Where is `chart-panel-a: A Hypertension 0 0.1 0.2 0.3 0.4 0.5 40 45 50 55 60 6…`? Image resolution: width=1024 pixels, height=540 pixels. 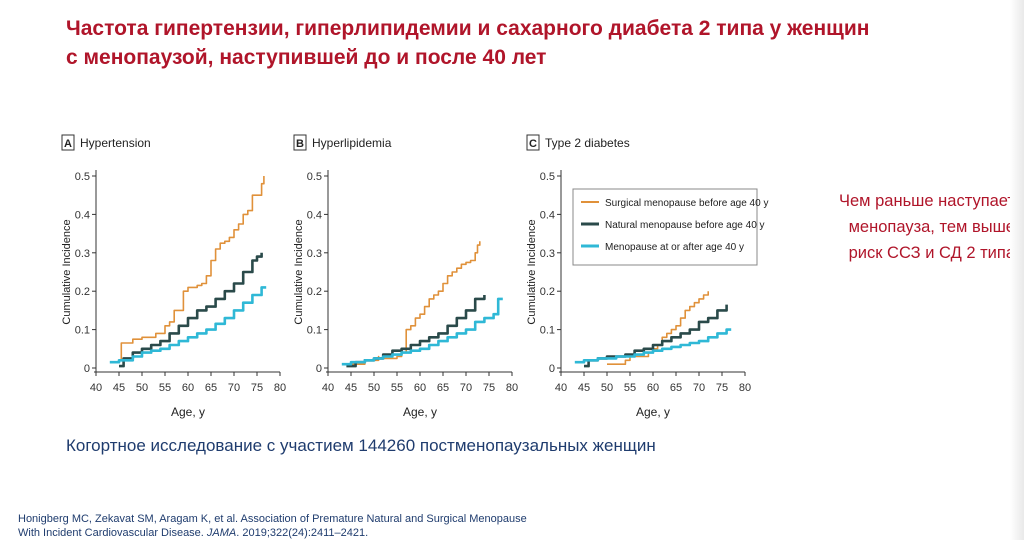
chart-panel-a: A Hypertension 0 0.1 0.2 0.3 0.4 0.5 40 45 50 55 60 6… is located at coordinates (173, 276).